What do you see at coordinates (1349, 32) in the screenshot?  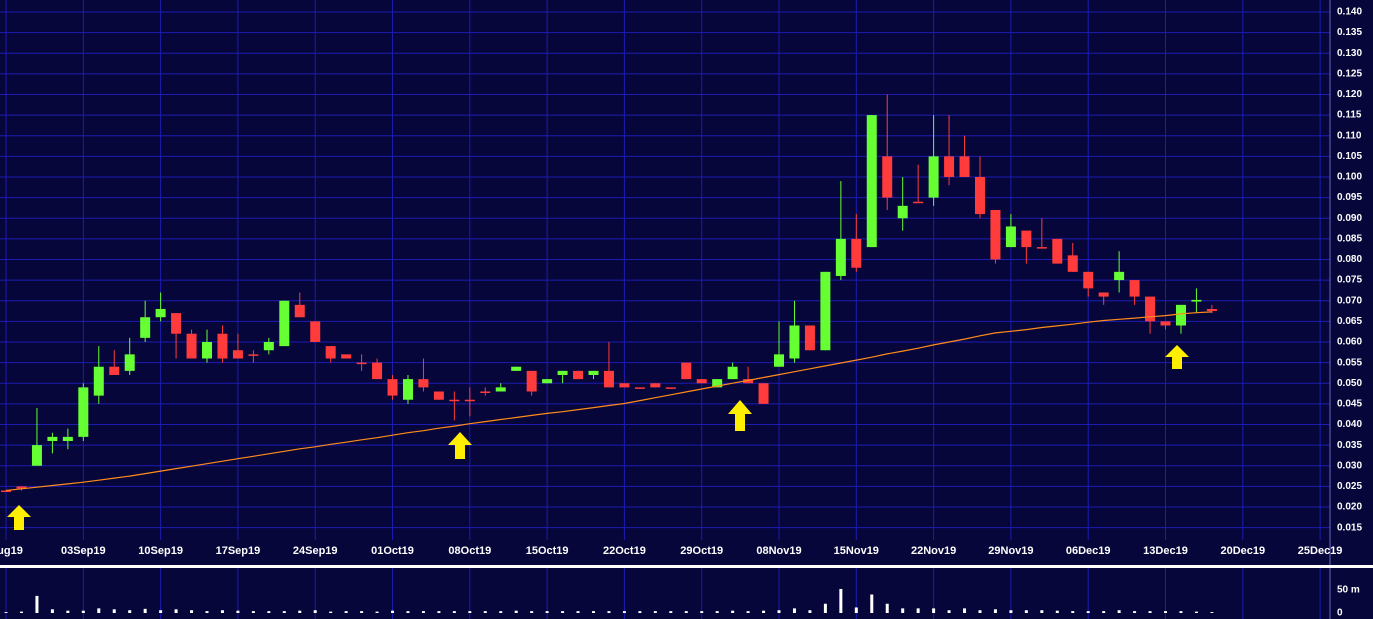 I see `y-tick-label: 0.135` at bounding box center [1349, 32].